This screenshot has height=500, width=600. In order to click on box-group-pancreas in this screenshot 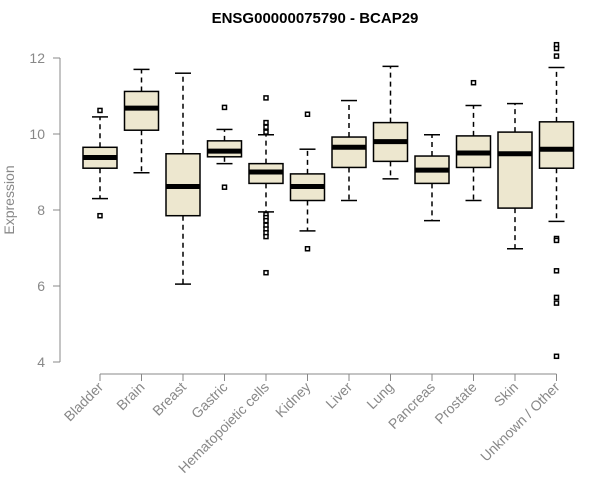, I will do `click(432, 178)`.